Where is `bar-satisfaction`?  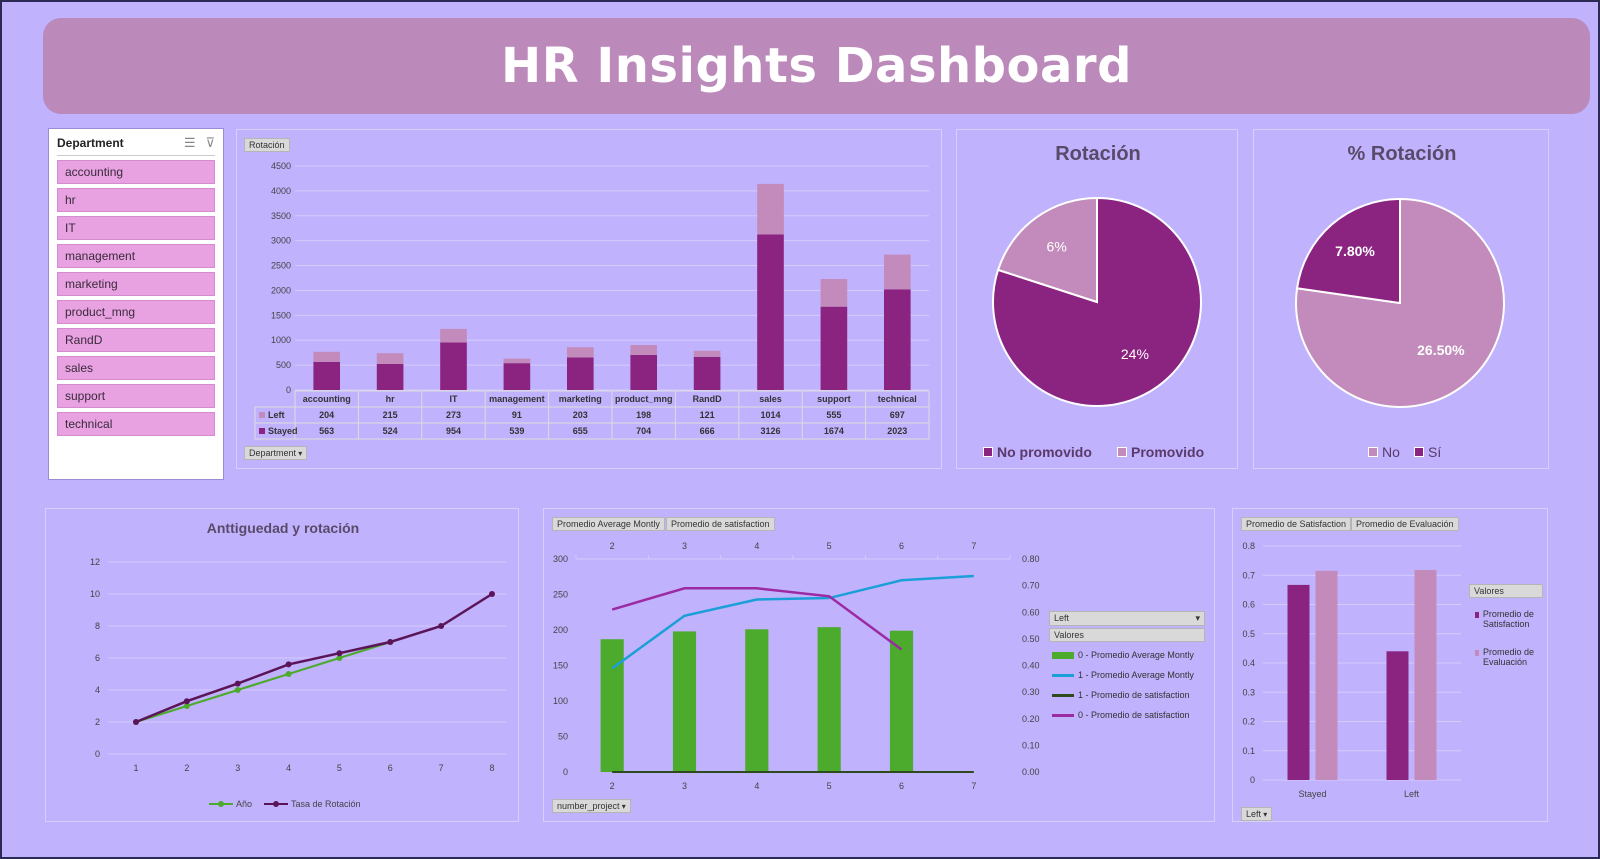
bar-satisfaction is located at coordinates (1298, 682).